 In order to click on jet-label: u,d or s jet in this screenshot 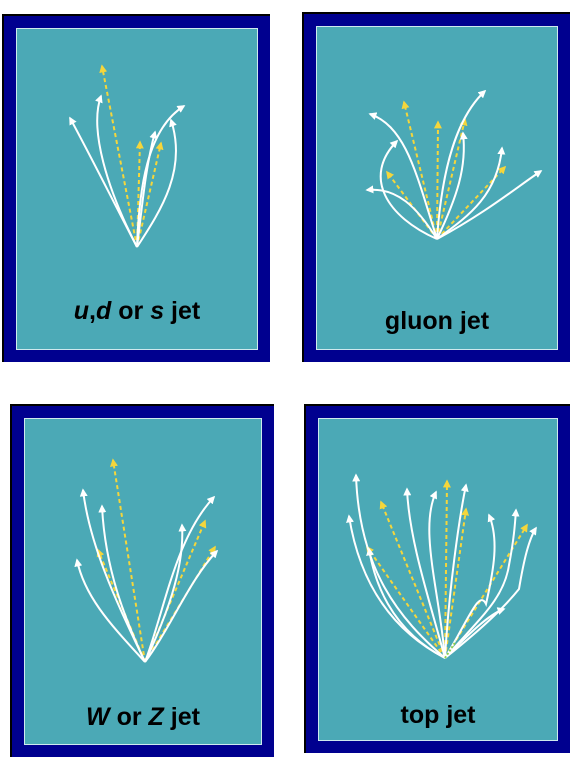, I will do `click(137, 311)`.